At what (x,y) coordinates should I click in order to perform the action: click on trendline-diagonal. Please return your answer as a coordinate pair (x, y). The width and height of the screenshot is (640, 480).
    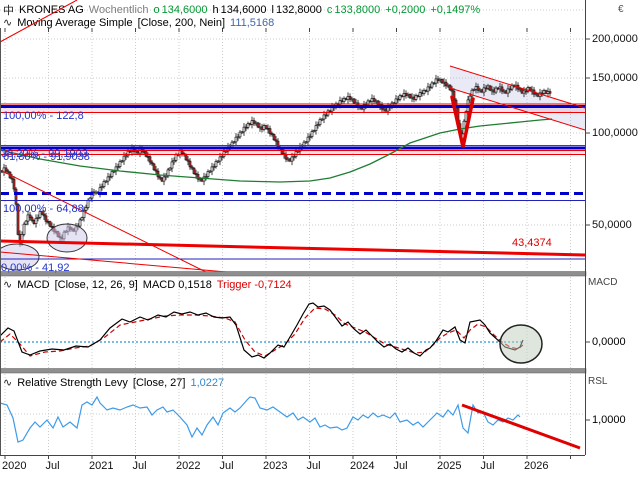
    Looking at the image, I should click on (119, 262).